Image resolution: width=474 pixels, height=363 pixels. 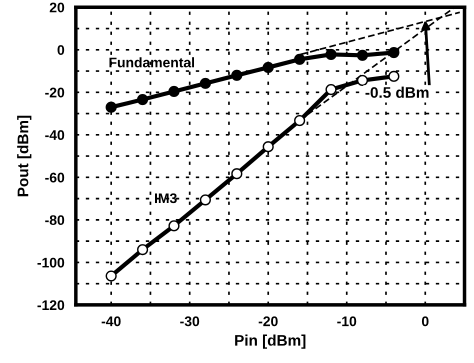 I want to click on x-tick-label: -40, so click(x=111, y=321).